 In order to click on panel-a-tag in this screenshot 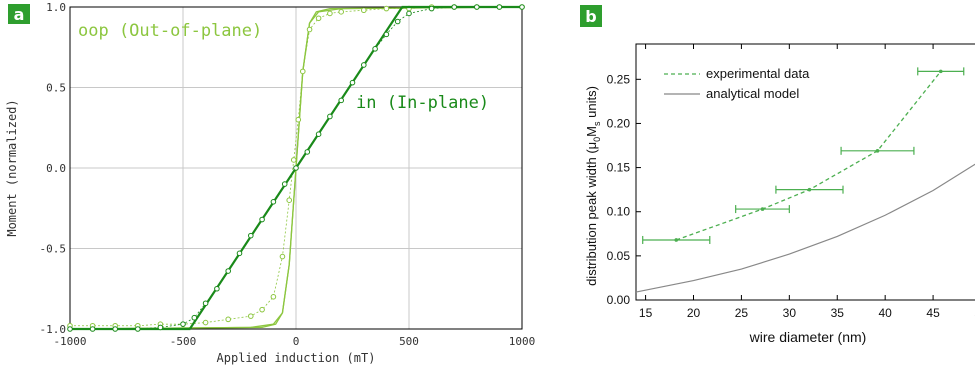, I will do `click(19, 14)`.